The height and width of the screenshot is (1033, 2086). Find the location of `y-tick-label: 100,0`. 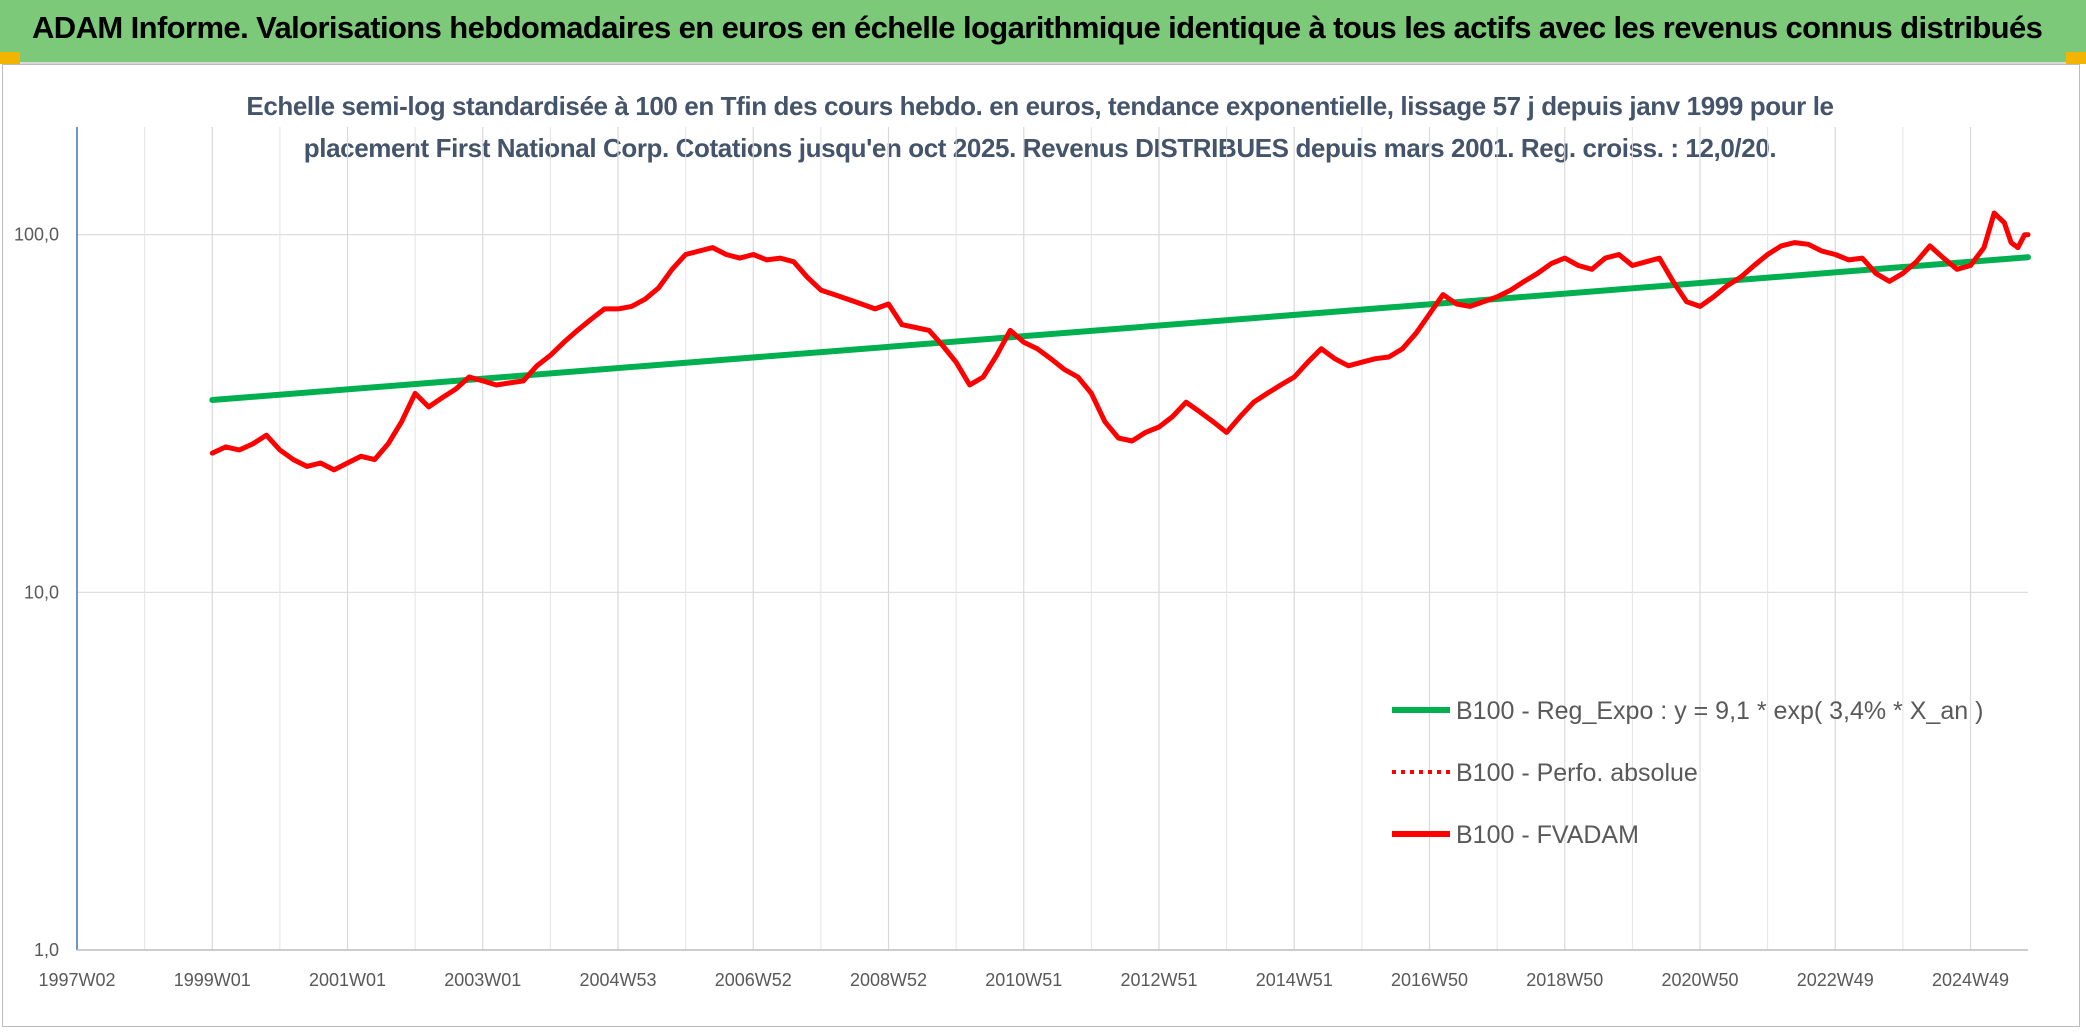

y-tick-label: 100,0 is located at coordinates (36, 235).